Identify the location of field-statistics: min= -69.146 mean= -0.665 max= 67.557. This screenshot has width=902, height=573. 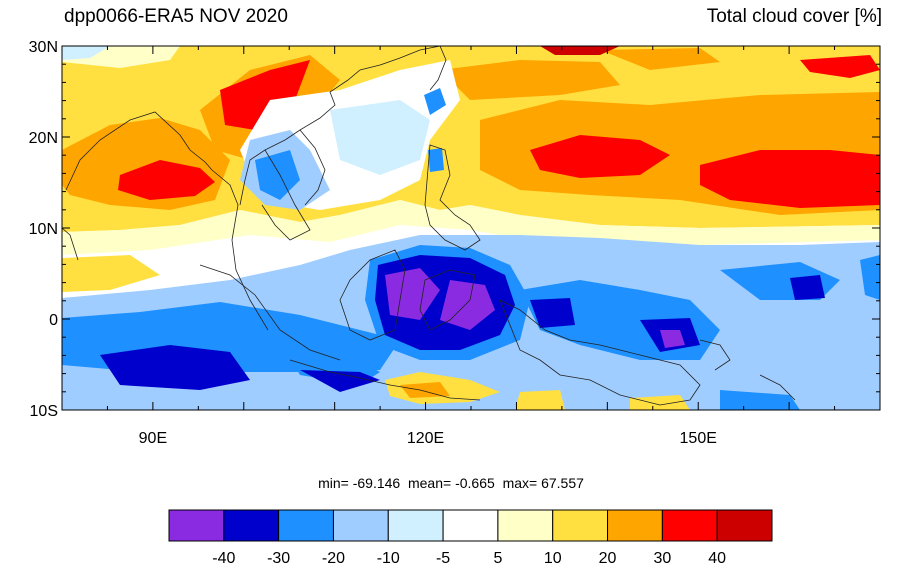
(451, 483).